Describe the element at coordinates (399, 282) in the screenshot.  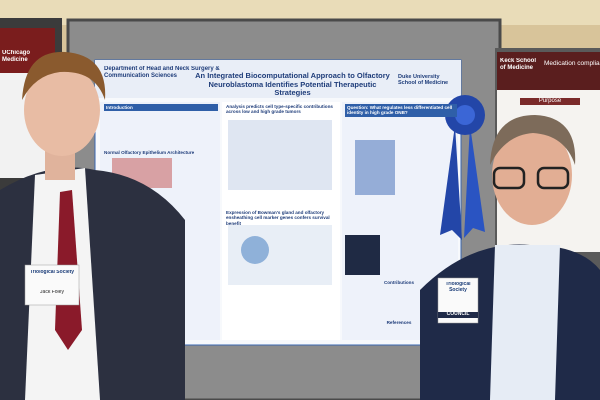
I see `section-heading: Contributions` at that location.